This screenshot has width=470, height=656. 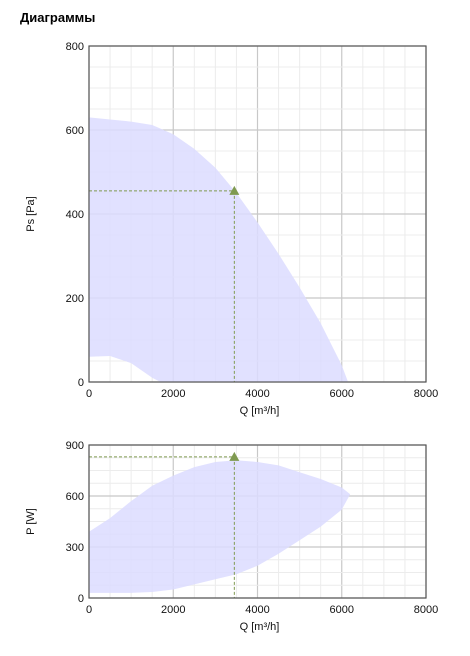 I want to click on y-tick-label: 900, so click(x=75, y=446).